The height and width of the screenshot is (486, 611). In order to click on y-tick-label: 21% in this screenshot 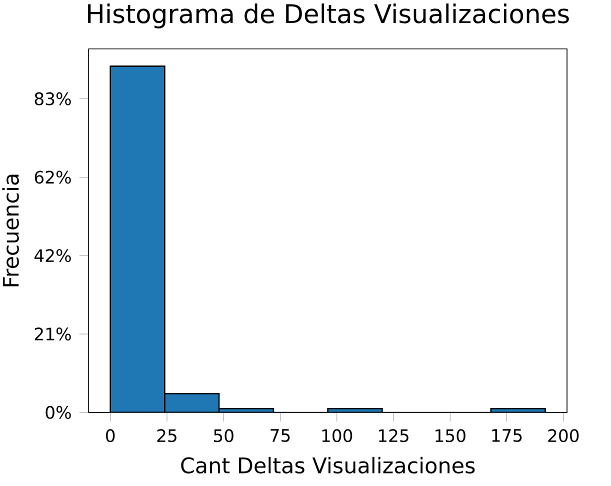, I will do `click(52, 334)`.